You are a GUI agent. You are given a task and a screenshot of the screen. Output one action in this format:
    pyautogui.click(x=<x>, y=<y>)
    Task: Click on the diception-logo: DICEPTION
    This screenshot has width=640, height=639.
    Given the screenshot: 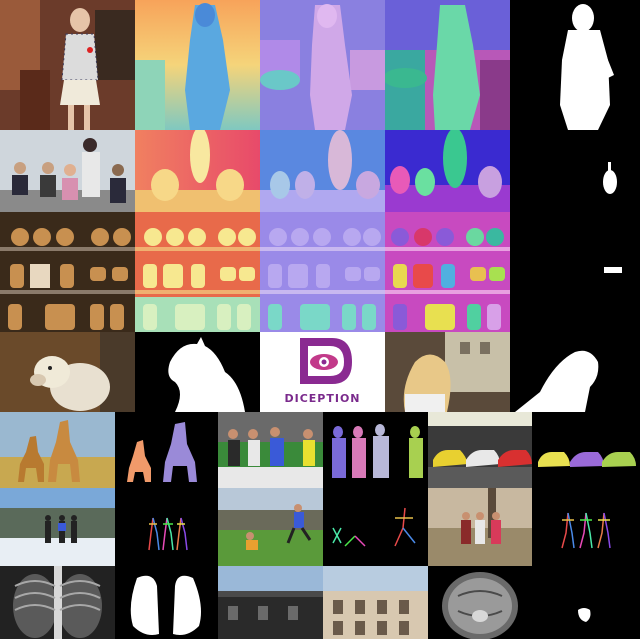 What is the action you would take?
    pyautogui.click(x=322, y=372)
    